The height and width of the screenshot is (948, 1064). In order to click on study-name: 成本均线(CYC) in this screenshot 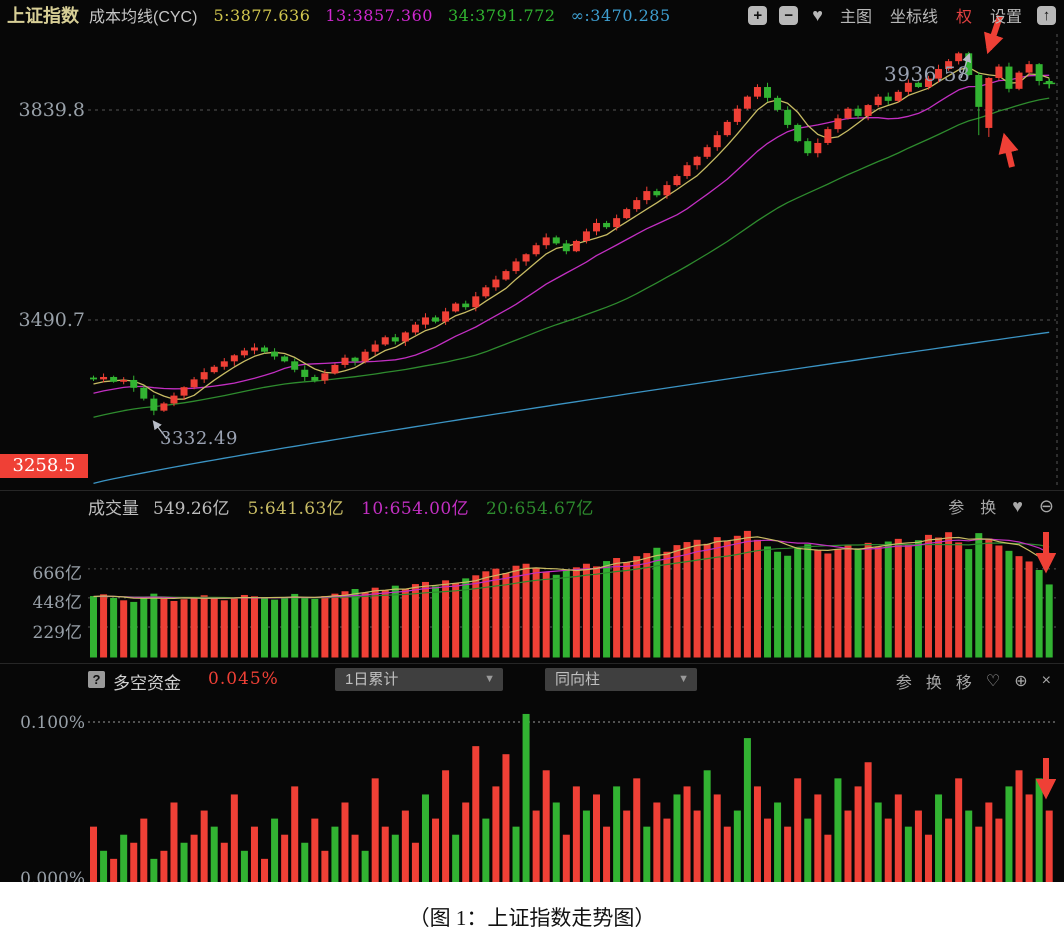, I will do `click(143, 17)`.